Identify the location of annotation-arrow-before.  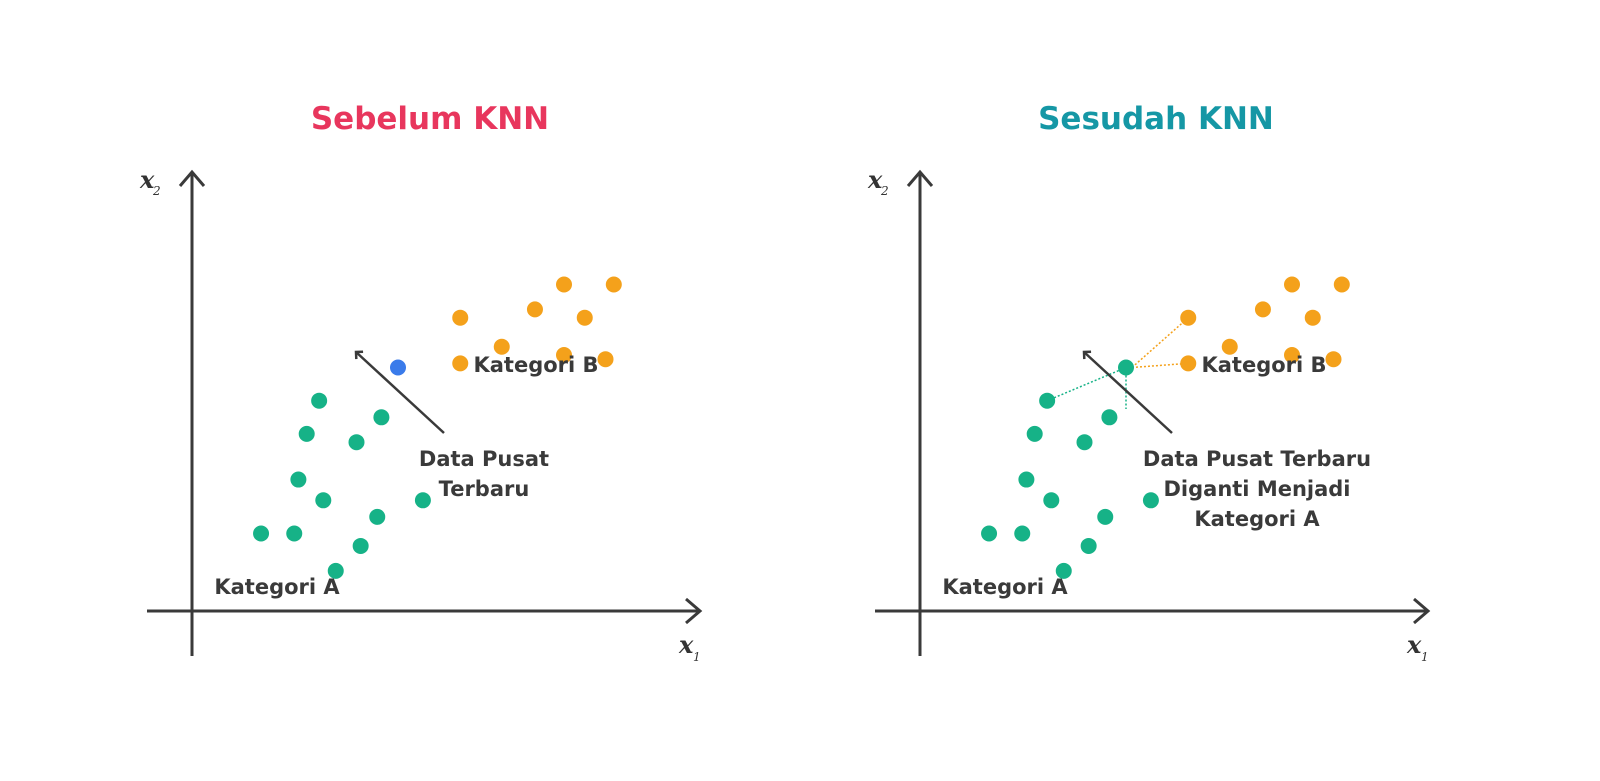
(399, 392).